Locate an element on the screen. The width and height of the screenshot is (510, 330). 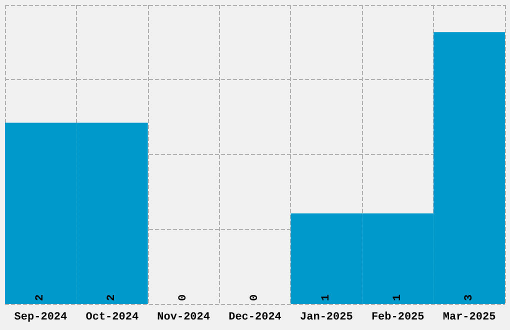
x-tick-label: Jan-2025 is located at coordinates (327, 318).